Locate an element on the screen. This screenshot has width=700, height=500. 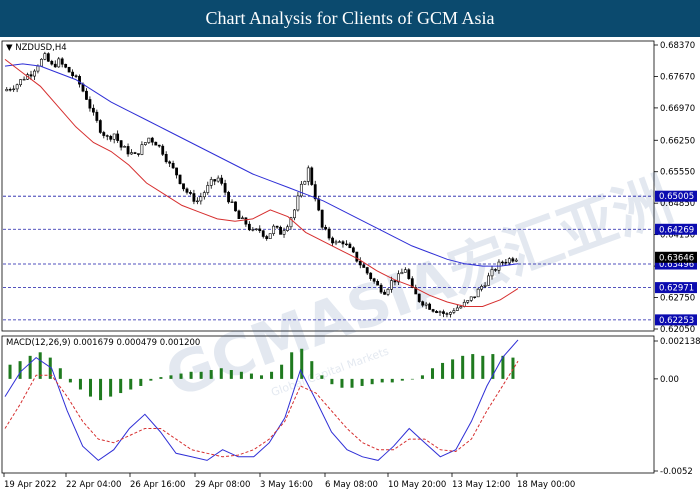
macd-panel-title: MACD(12,26,9) 0.001679 0.000479 0.001200 is located at coordinates (103, 343).